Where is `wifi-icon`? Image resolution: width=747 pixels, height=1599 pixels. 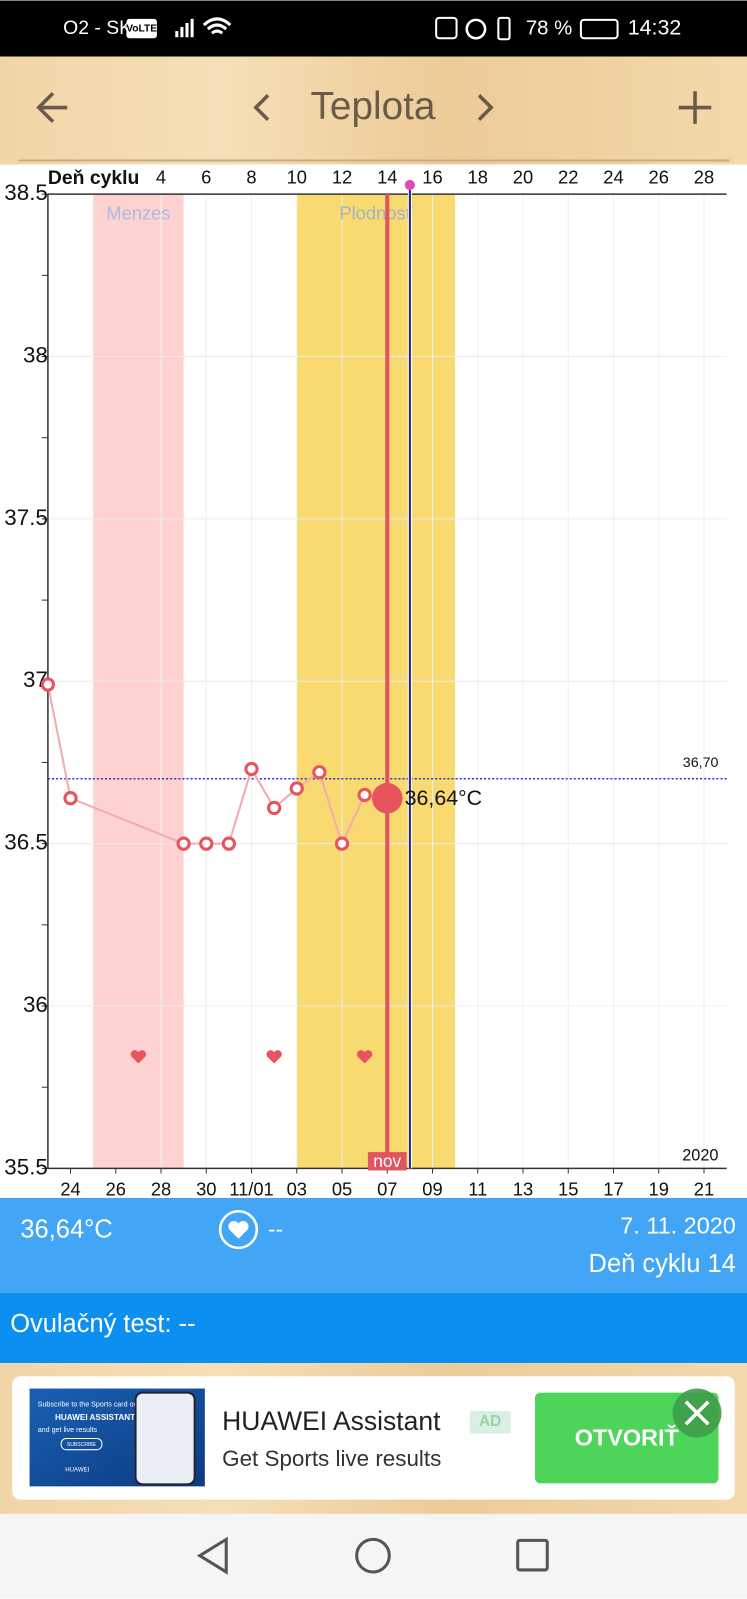
wifi-icon is located at coordinates (217, 26).